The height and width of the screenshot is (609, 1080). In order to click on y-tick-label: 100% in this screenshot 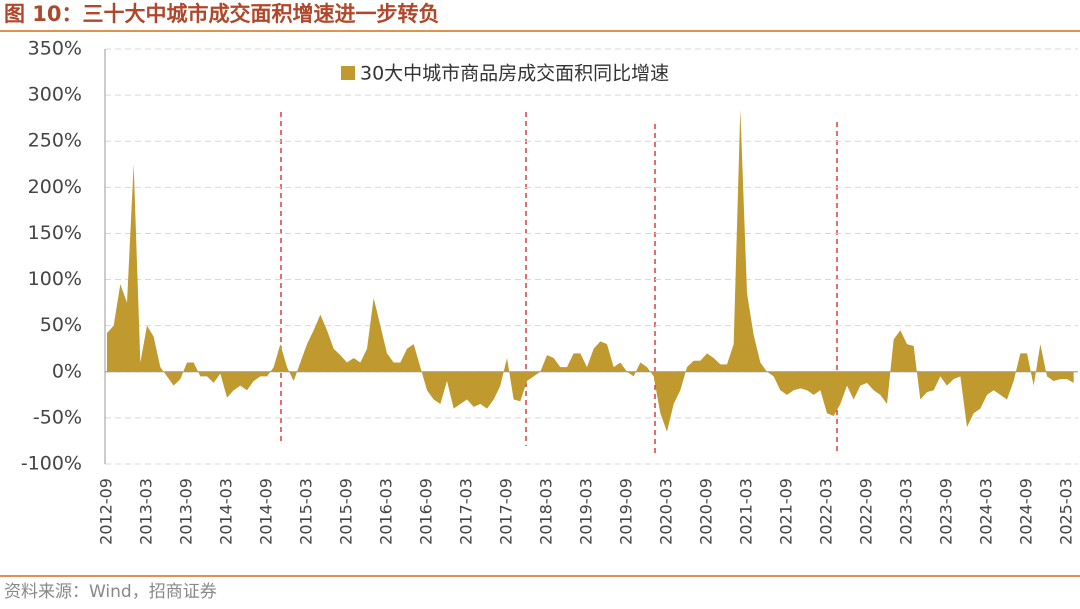, I will do `click(55, 279)`.